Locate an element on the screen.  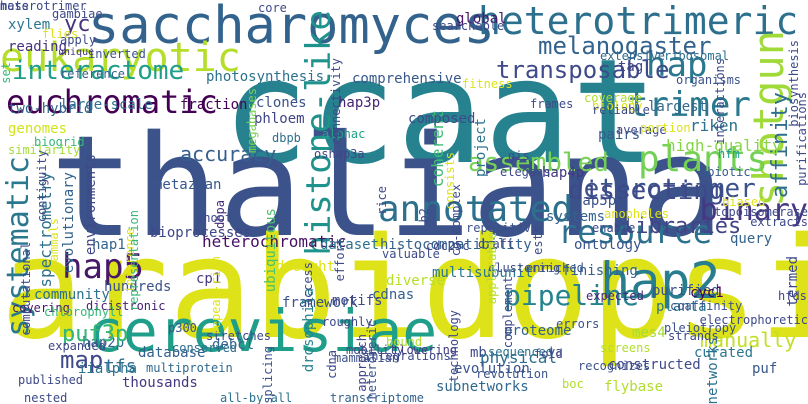
cloud-word: dissecting is located at coordinates (646, 191).